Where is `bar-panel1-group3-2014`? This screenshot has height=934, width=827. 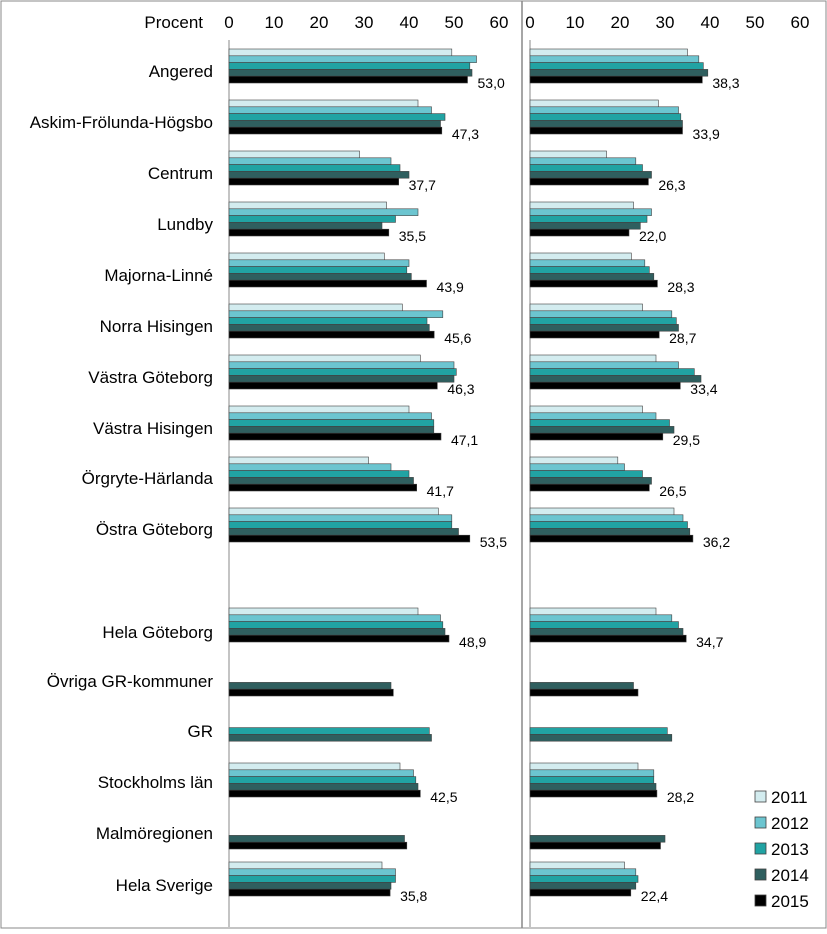
bar-panel1-group3-2014 is located at coordinates (319, 175).